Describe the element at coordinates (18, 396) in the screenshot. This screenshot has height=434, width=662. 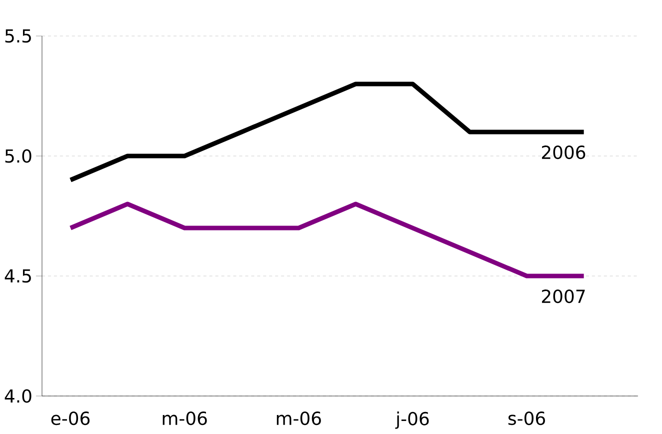
I see `y-tick-label: 4.0` at that location.